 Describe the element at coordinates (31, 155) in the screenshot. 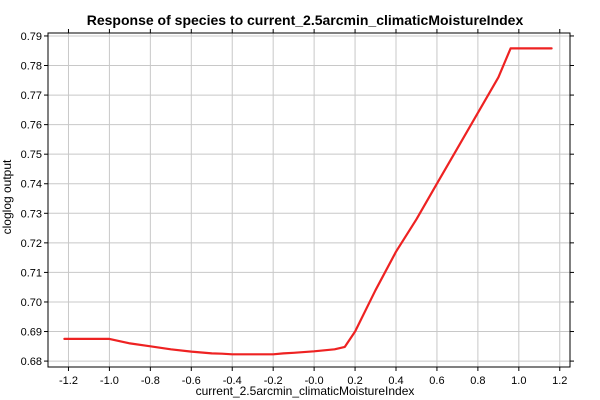

I see `y-tick-label: 0.75` at that location.